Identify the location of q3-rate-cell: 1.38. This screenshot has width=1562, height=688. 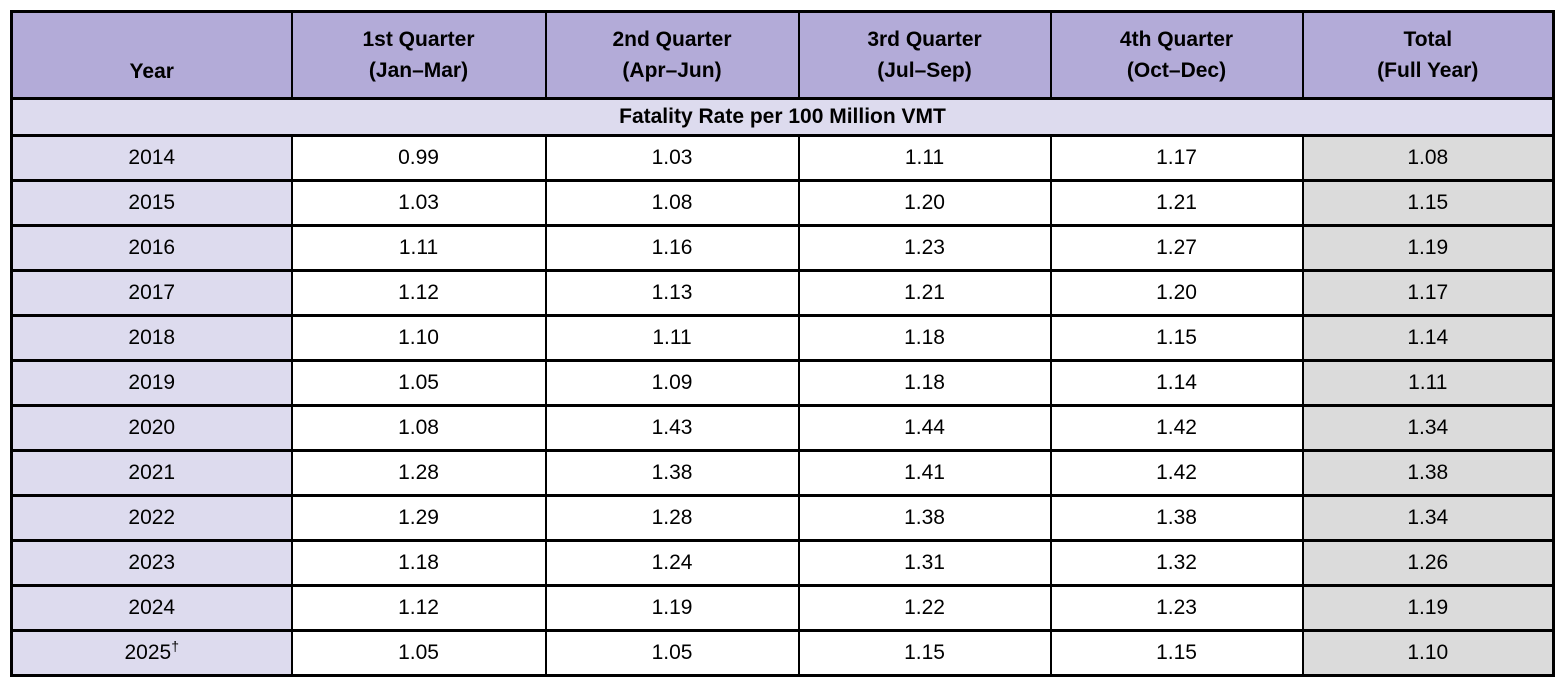
(924, 518).